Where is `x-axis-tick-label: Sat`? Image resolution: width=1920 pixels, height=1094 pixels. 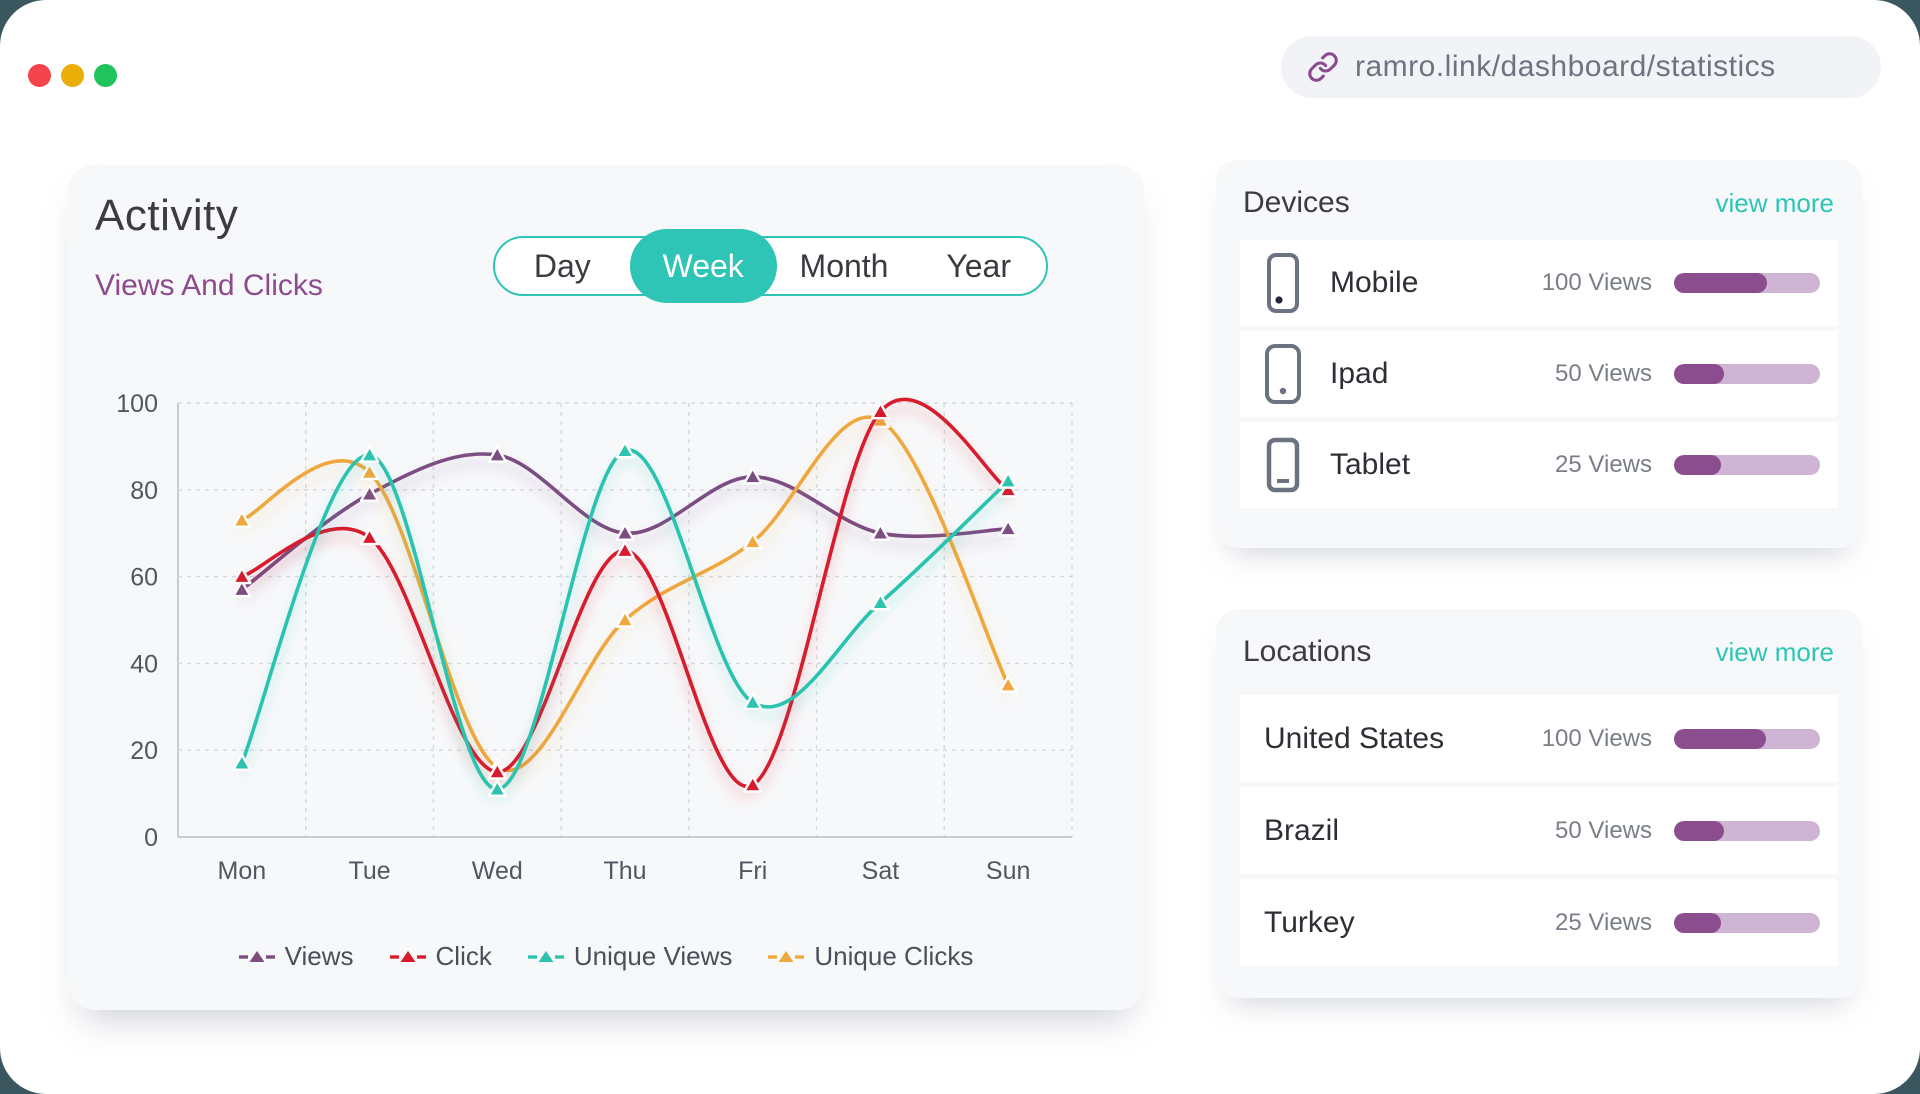
x-axis-tick-label: Sat is located at coordinates (881, 871).